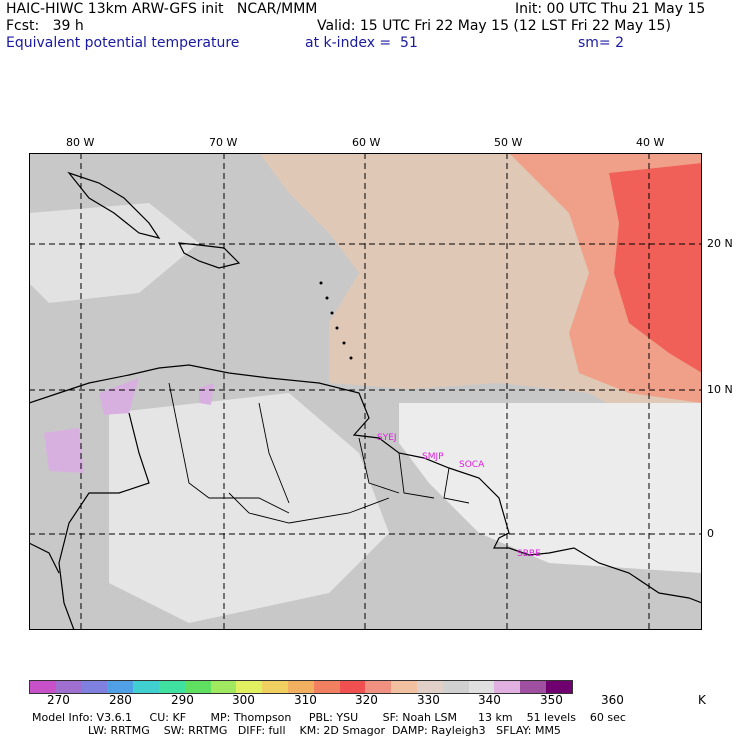 The width and height of the screenshot is (740, 740). Describe the element at coordinates (650, 142) in the screenshot. I see `lon-label-40w: 40 W` at that location.